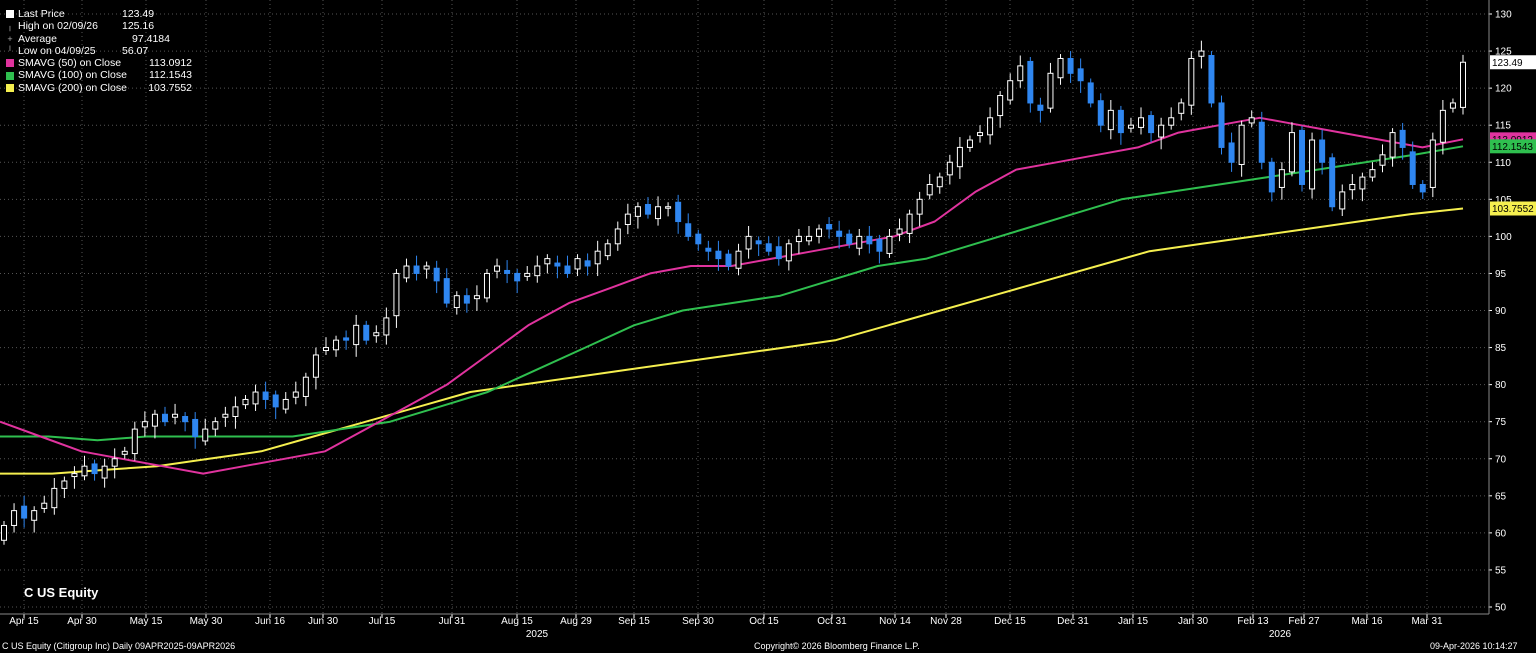 This screenshot has width=1536, height=653. I want to click on x-tick-label: Oct 15, so click(764, 621).